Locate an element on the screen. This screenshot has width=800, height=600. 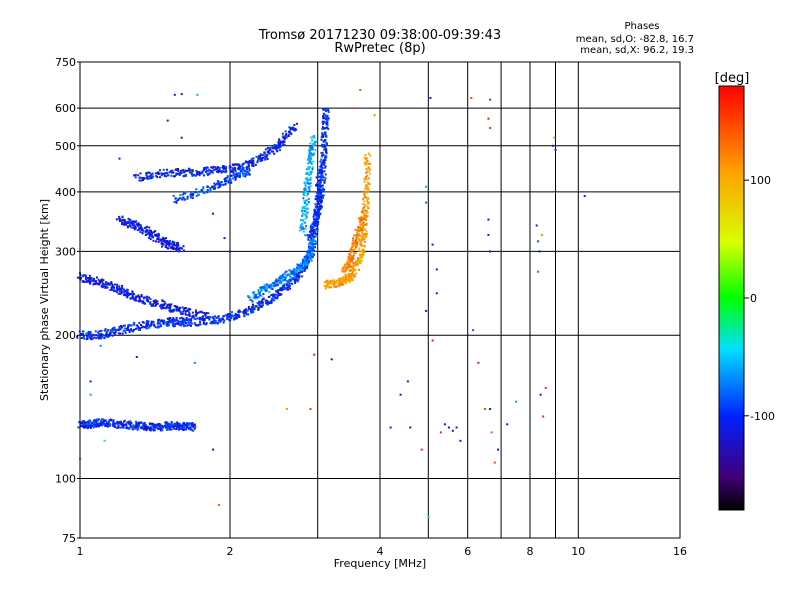
y-tick-label: 300 is located at coordinates (65, 251).